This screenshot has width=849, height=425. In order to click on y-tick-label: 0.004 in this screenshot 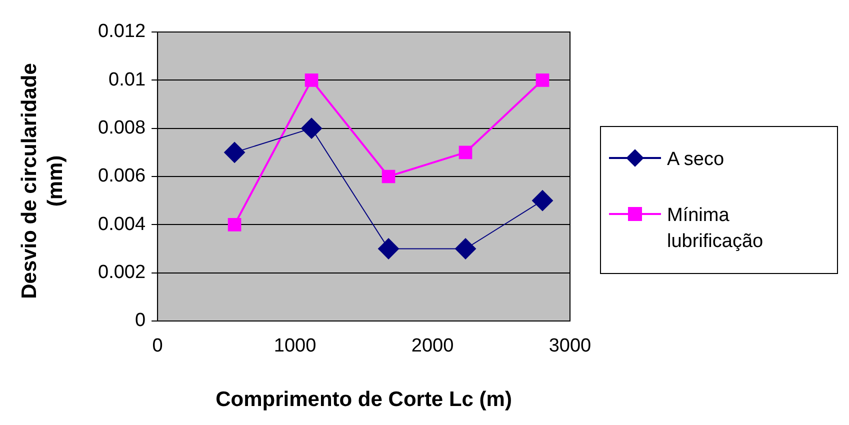, I will do `click(122, 224)`.